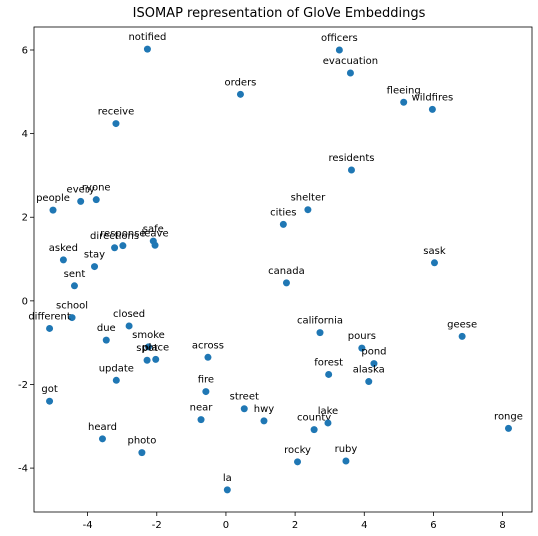 This screenshot has width=538, height=536. I want to click on data-point-label: every, so click(81, 189).